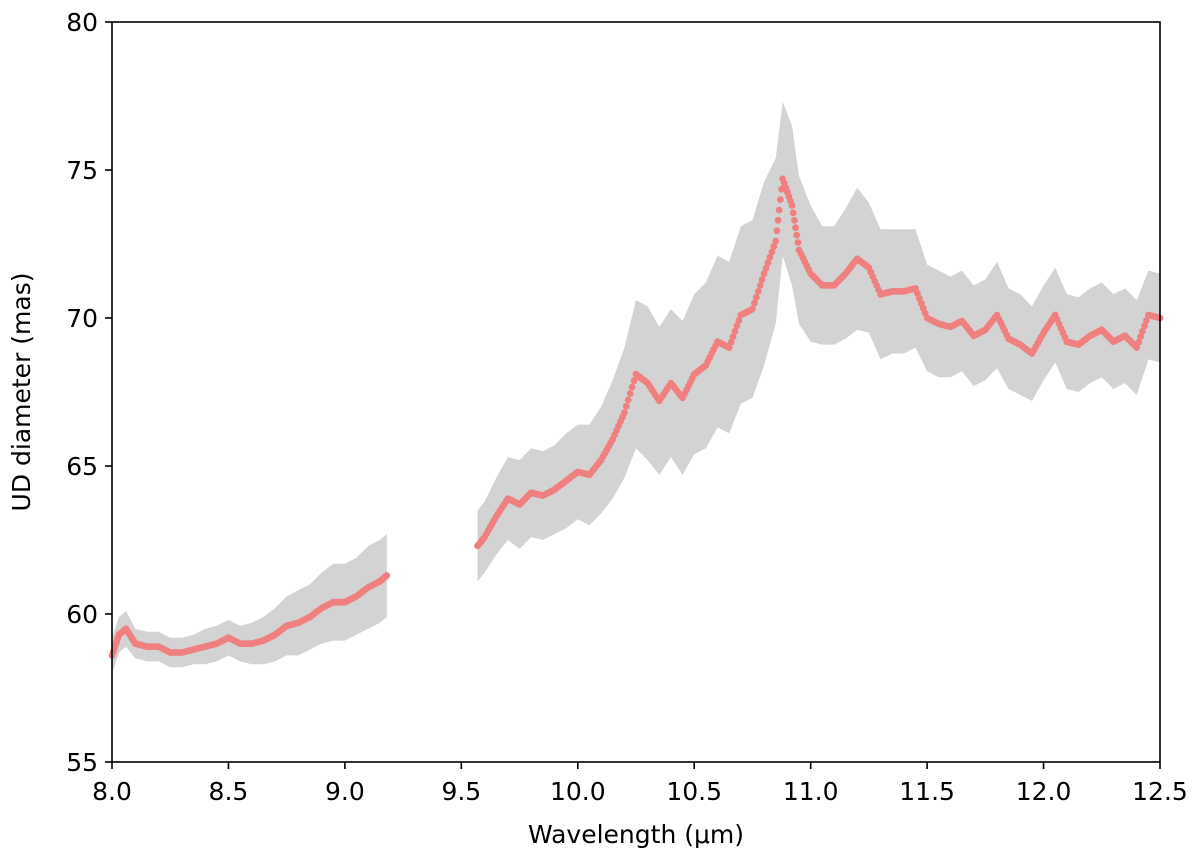 This screenshot has height=863, width=1200. Describe the element at coordinates (89, 392) in the screenshot. I see `y-axis: 55 60 65 70 75 80` at that location.